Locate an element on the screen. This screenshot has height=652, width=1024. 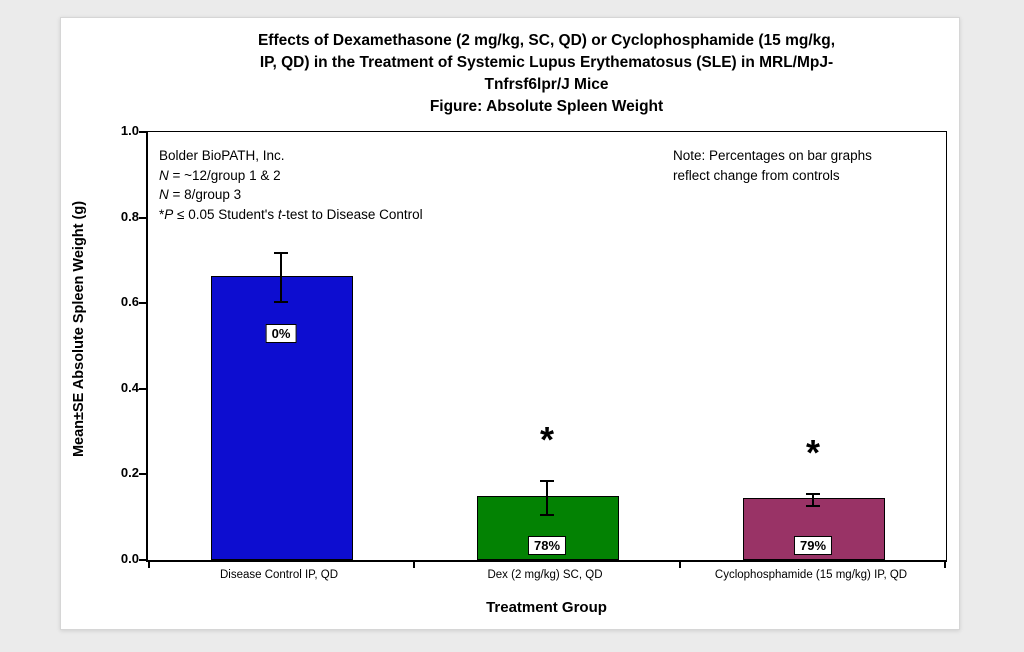
y-tick-label: 0.4 is located at coordinates (129, 387).